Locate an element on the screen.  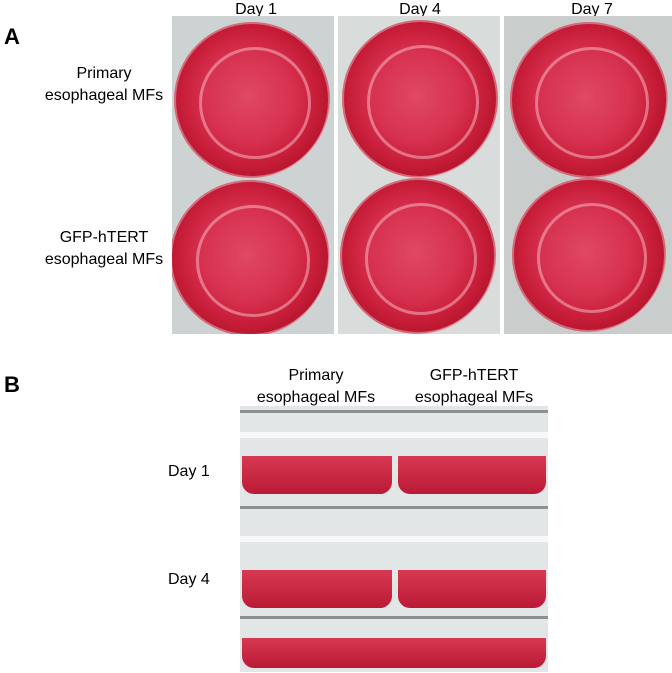
row-label-gfp-line2: esophageal MFs is located at coordinates (104, 259).